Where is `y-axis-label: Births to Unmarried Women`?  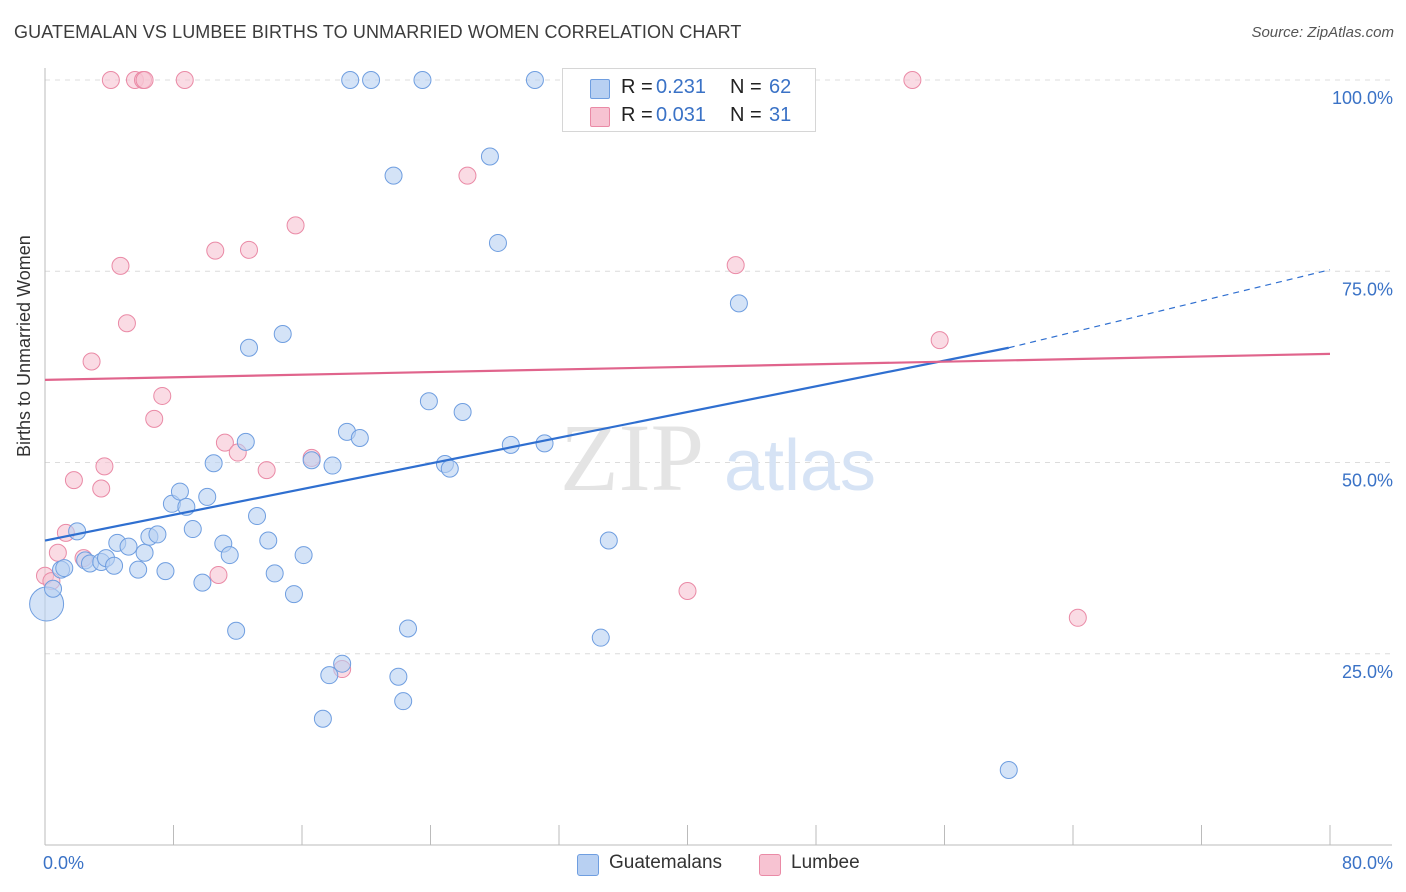
y-axis-label: Births to Unmarried Women is located at coordinates (24, 346).